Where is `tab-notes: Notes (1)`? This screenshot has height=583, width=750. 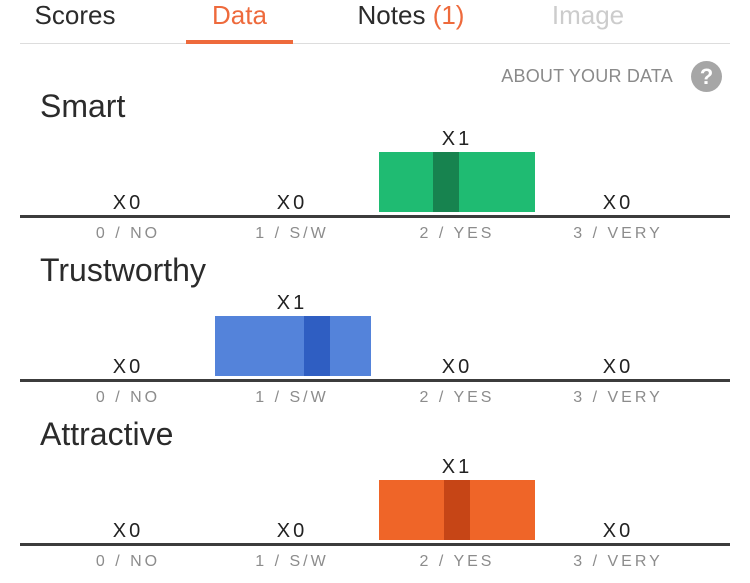
tab-notes: Notes (1) is located at coordinates (411, 21).